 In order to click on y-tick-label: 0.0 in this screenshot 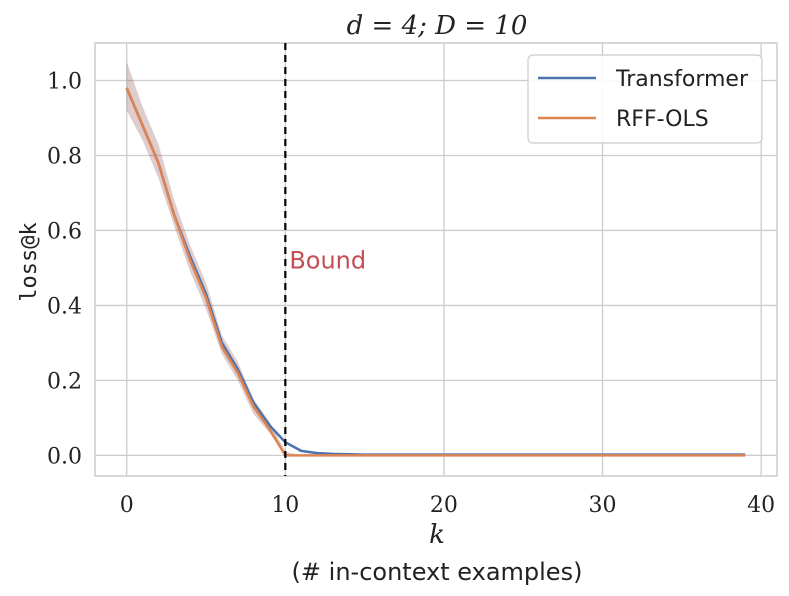, I will do `click(64, 456)`.